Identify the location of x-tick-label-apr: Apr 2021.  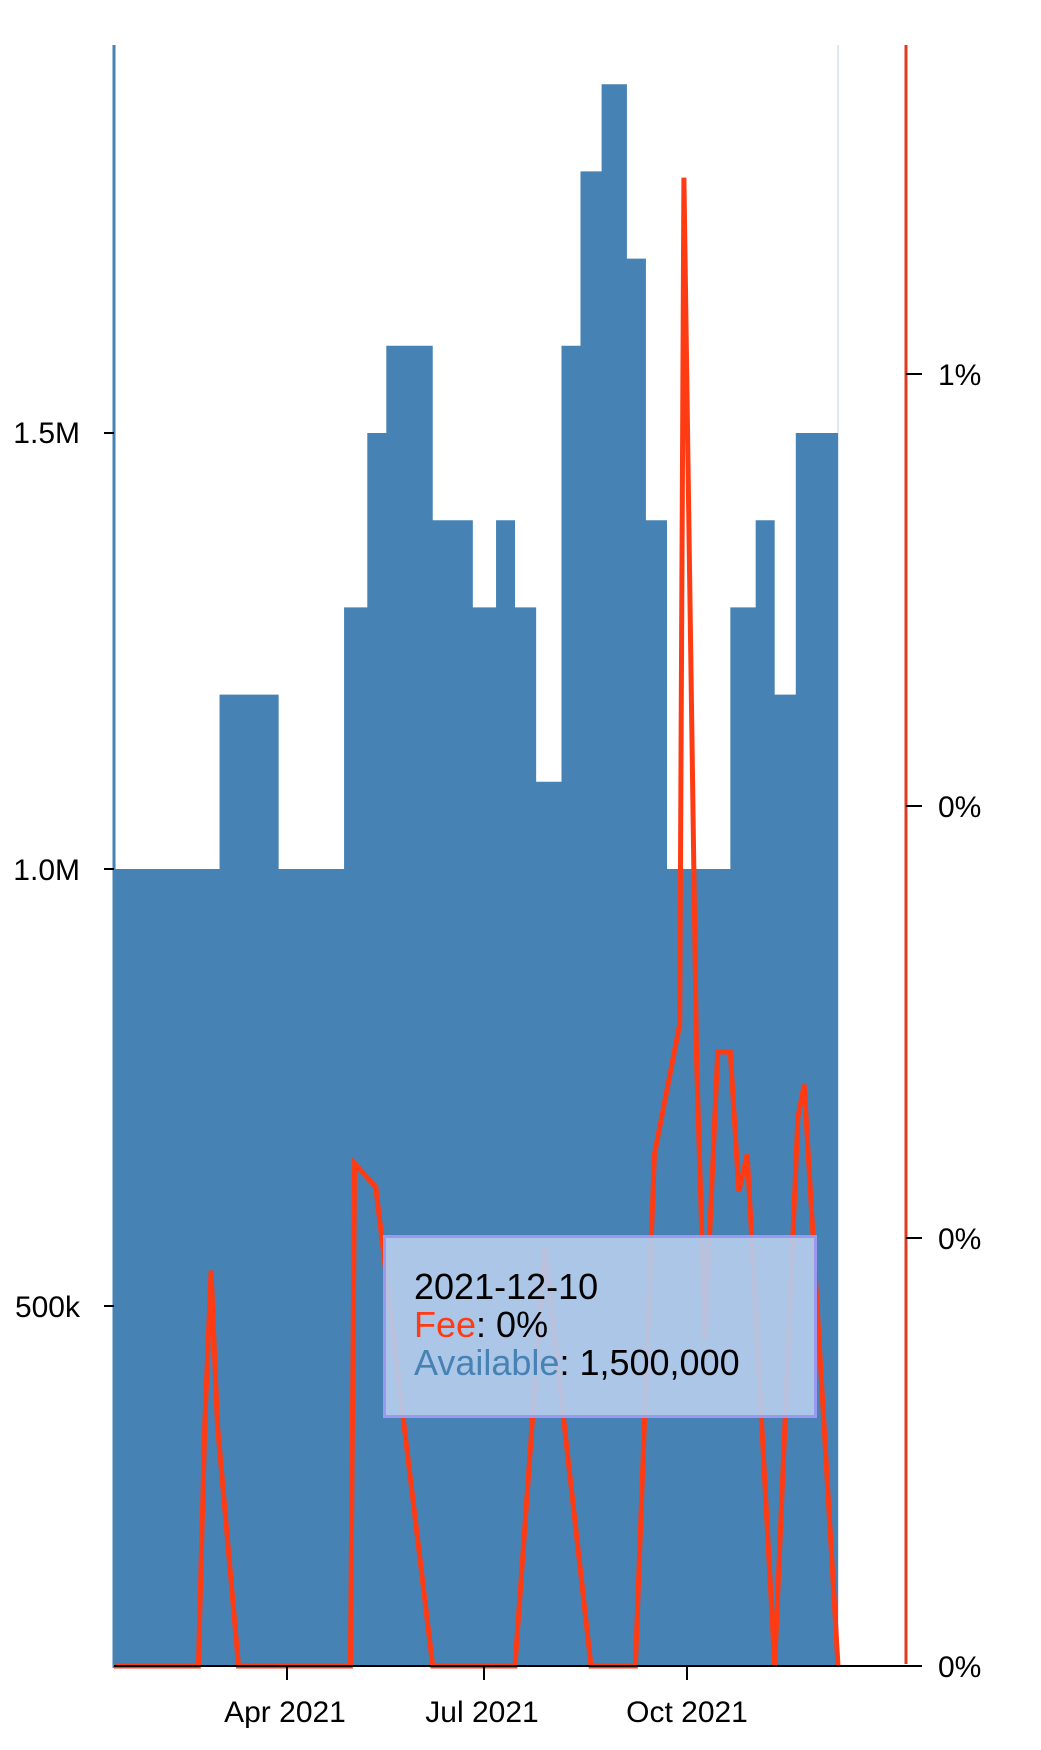
(285, 1712).